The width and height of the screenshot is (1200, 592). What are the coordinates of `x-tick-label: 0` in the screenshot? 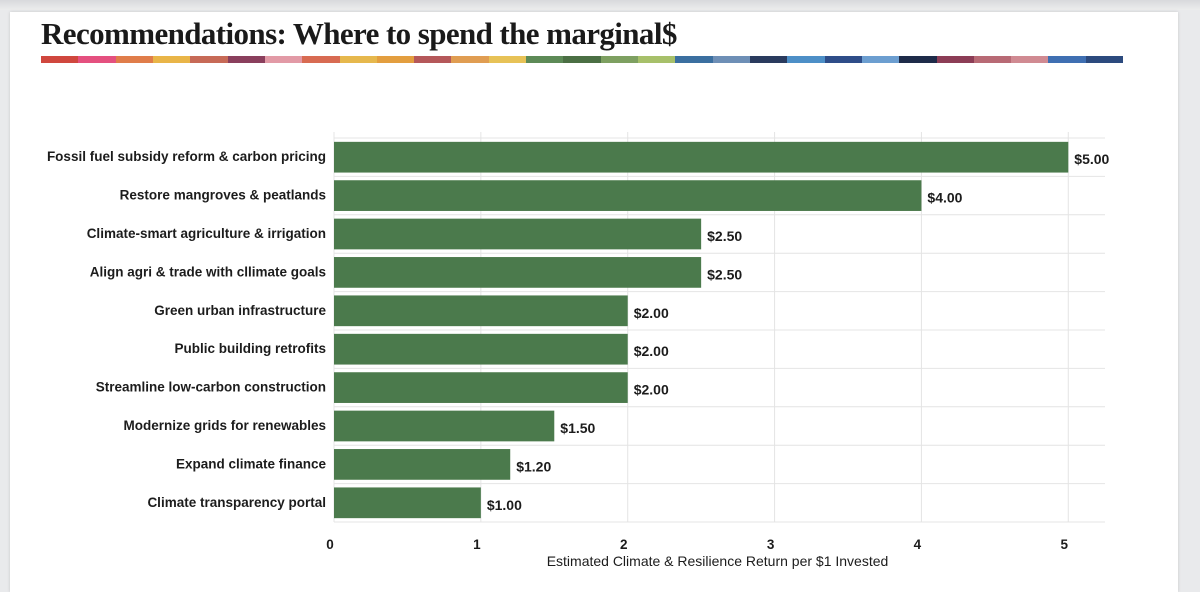 It's located at (330, 544).